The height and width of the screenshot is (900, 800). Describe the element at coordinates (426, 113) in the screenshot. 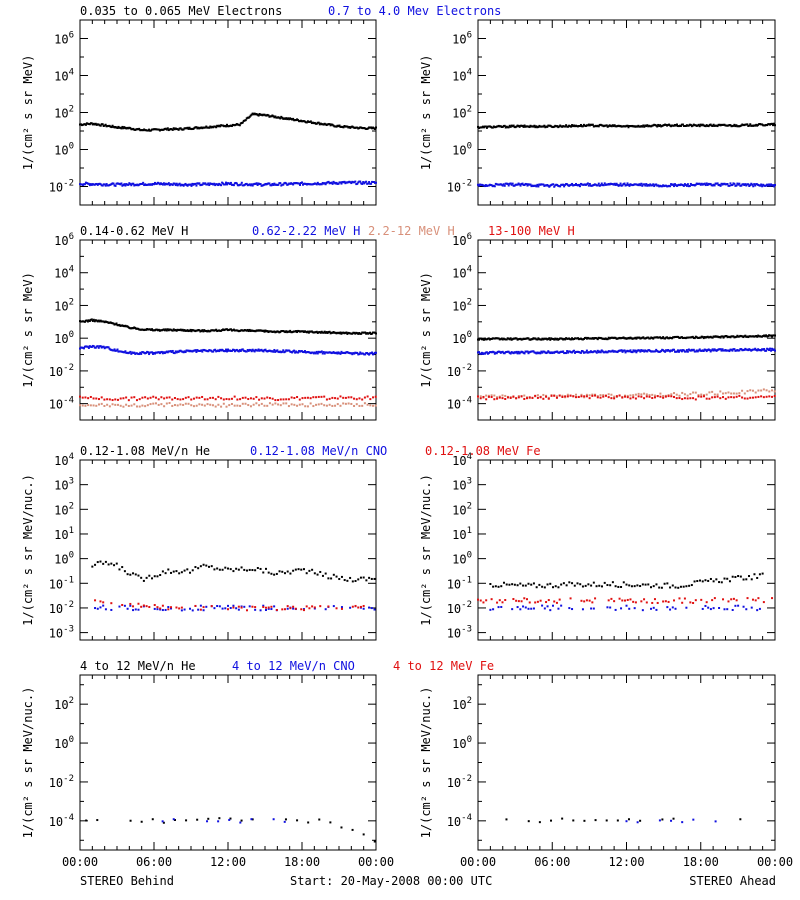

I see `y-axis-label: 1/(cm² s sr MeV)` at that location.